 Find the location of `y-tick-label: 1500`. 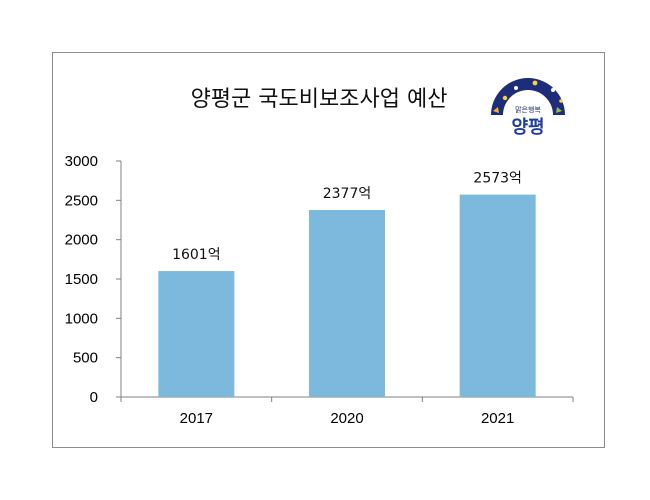

y-tick-label: 1500 is located at coordinates (81, 279).